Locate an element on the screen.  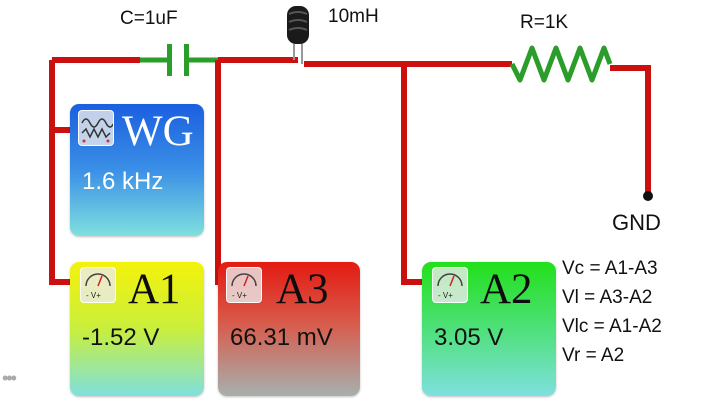
ground-node is located at coordinates (648, 196).